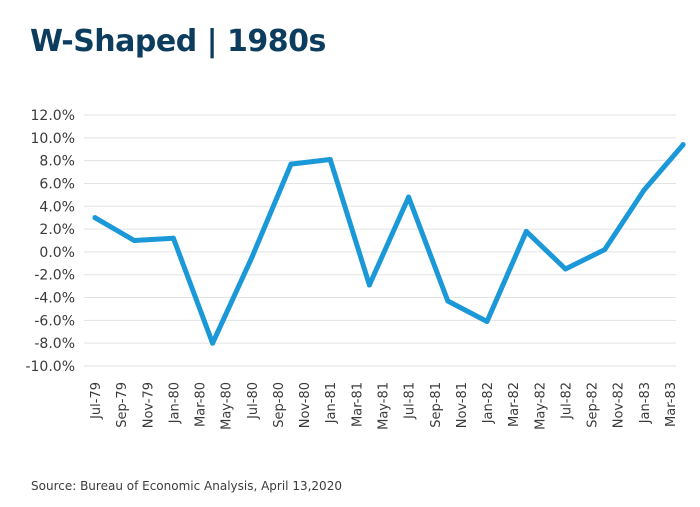  Describe the element at coordinates (488, 403) in the screenshot. I see `x-tick-label: Jan-82` at that location.